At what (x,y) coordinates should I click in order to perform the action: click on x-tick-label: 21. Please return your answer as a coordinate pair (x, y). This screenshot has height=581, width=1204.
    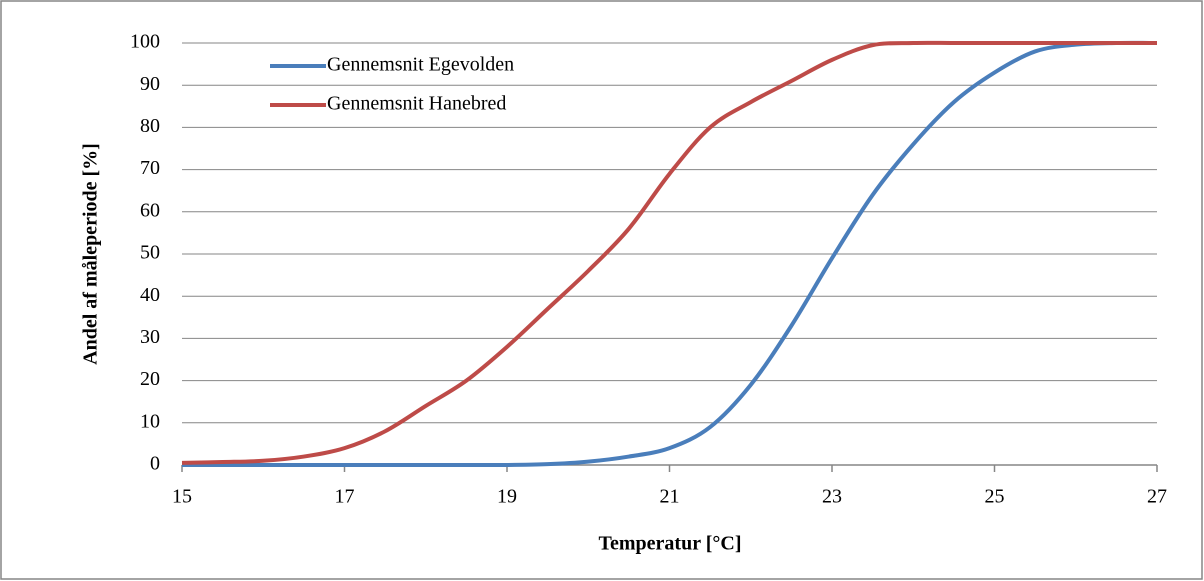
    Looking at the image, I should click on (670, 497).